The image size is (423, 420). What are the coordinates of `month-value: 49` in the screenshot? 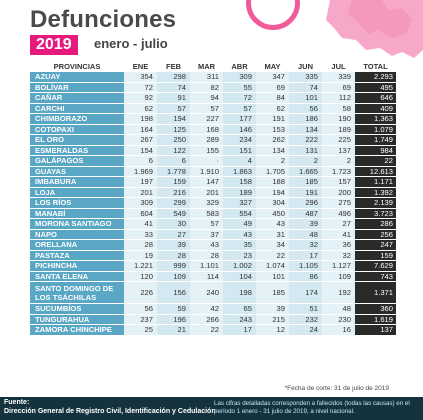 It's located at (239, 224).